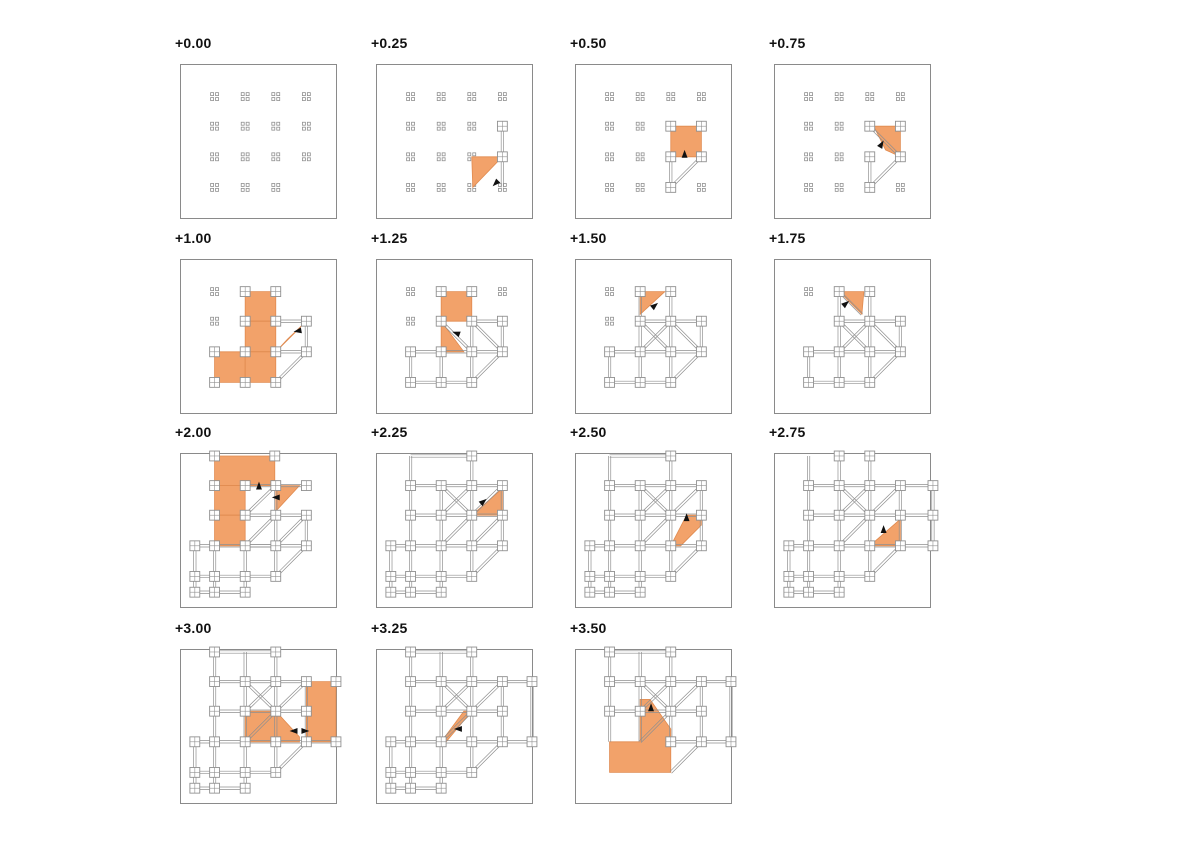  I want to click on highlighted-area, so click(652, 303).